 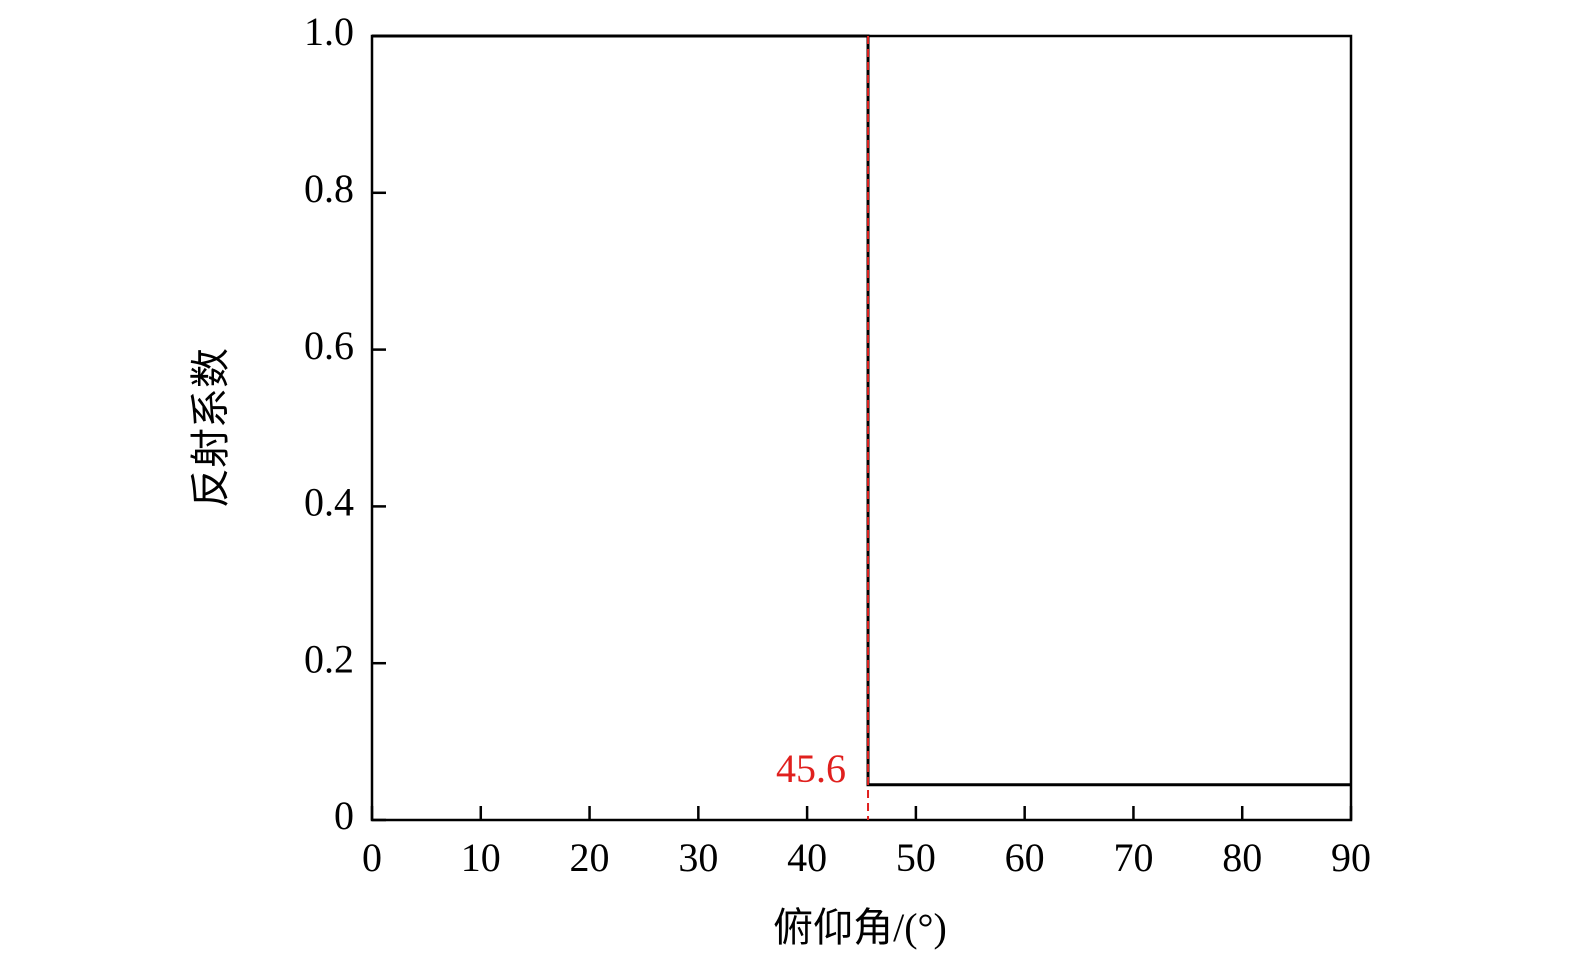 What do you see at coordinates (372, 857) in the screenshot?
I see `x-tick-label: 0` at bounding box center [372, 857].